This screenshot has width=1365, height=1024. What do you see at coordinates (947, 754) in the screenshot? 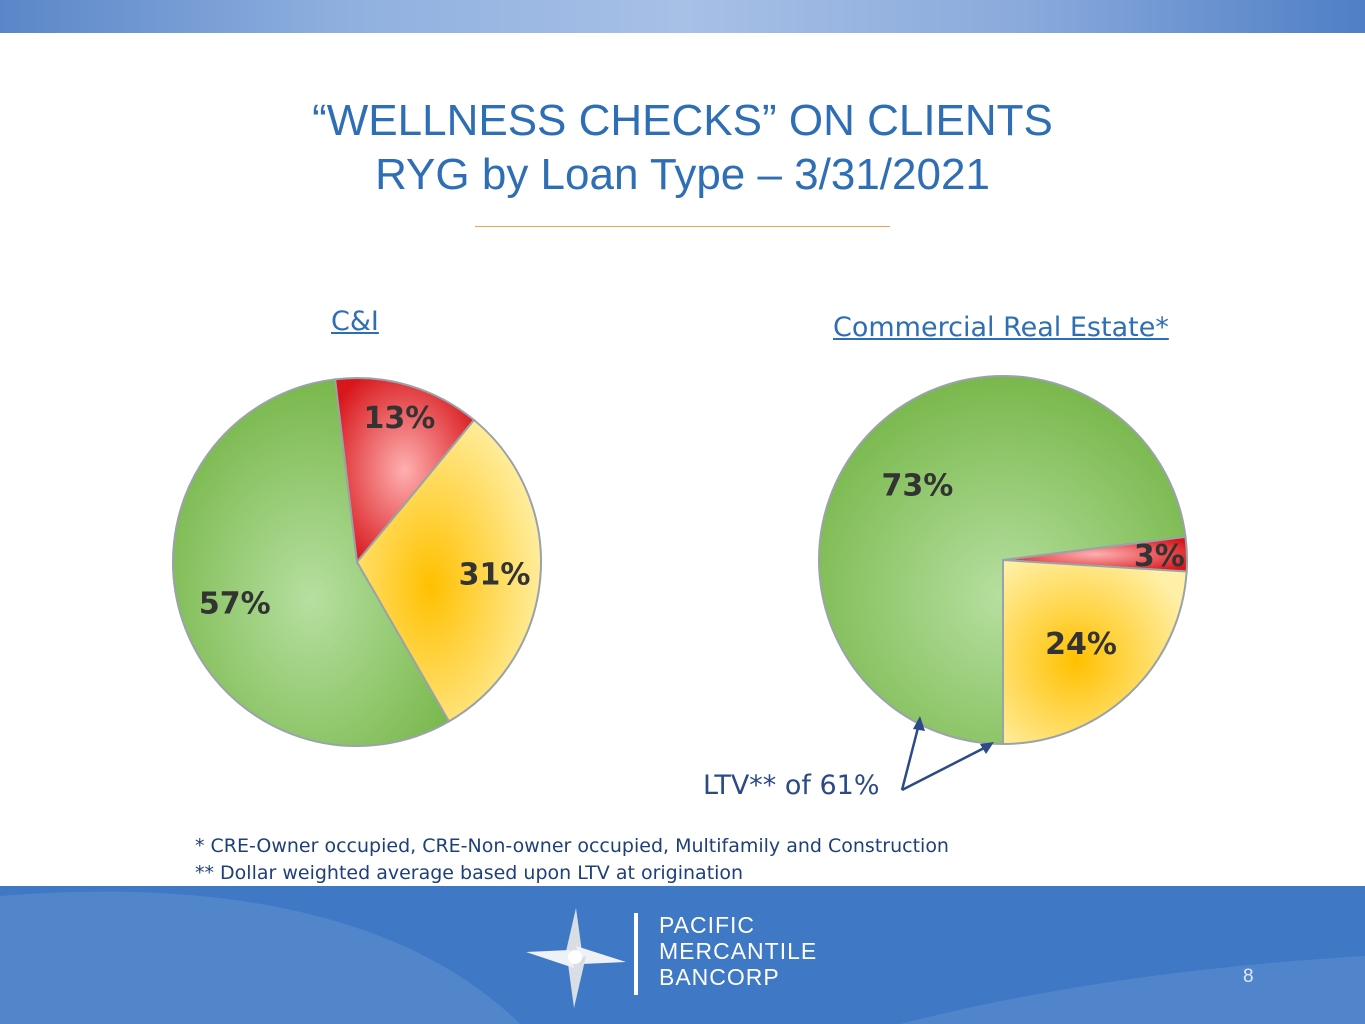
I see `ltv-arrows` at bounding box center [947, 754].